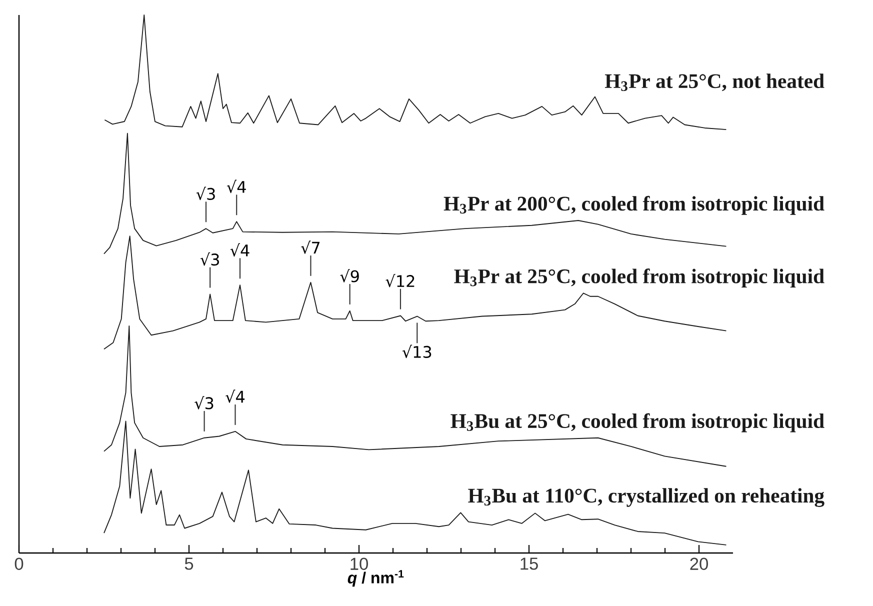  What do you see at coordinates (646, 497) in the screenshot?
I see `series-label: H$_{3}$Bu at 110°C, crystallized on reheating` at bounding box center [646, 497].